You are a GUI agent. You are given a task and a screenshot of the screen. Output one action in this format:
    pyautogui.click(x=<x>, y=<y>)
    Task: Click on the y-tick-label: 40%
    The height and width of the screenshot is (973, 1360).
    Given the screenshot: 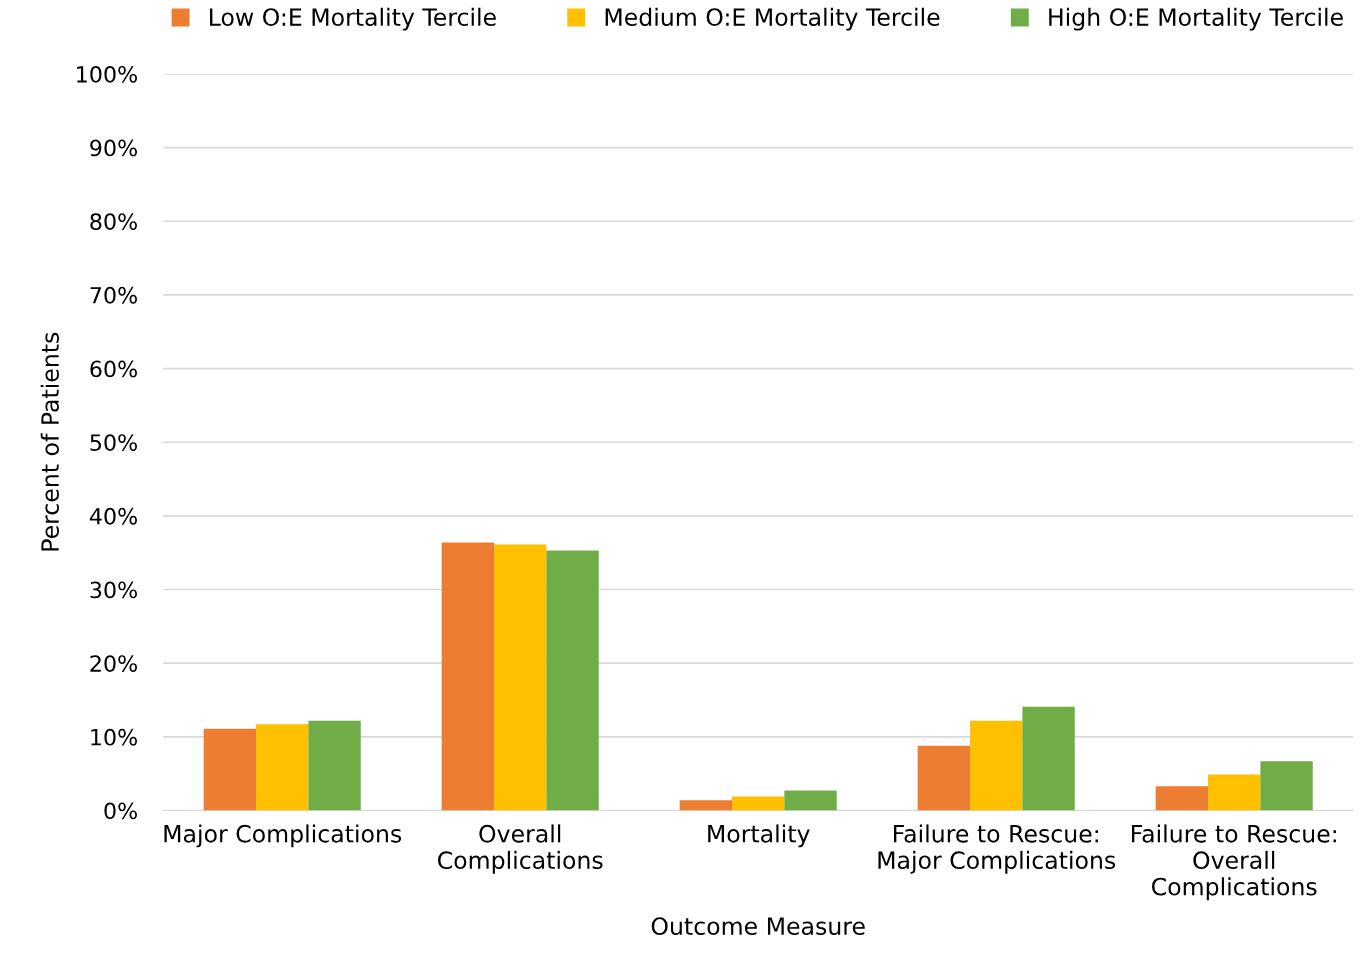 What is the action you would take?
    pyautogui.click(x=113, y=516)
    